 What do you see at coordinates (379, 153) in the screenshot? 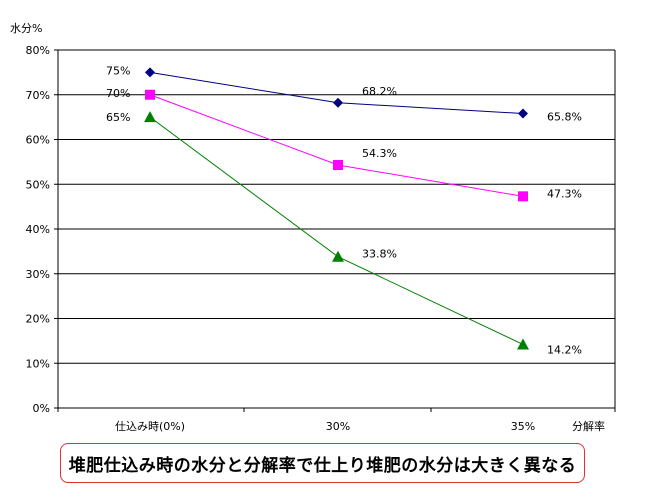
I see `data-label: 54.3%` at bounding box center [379, 153].